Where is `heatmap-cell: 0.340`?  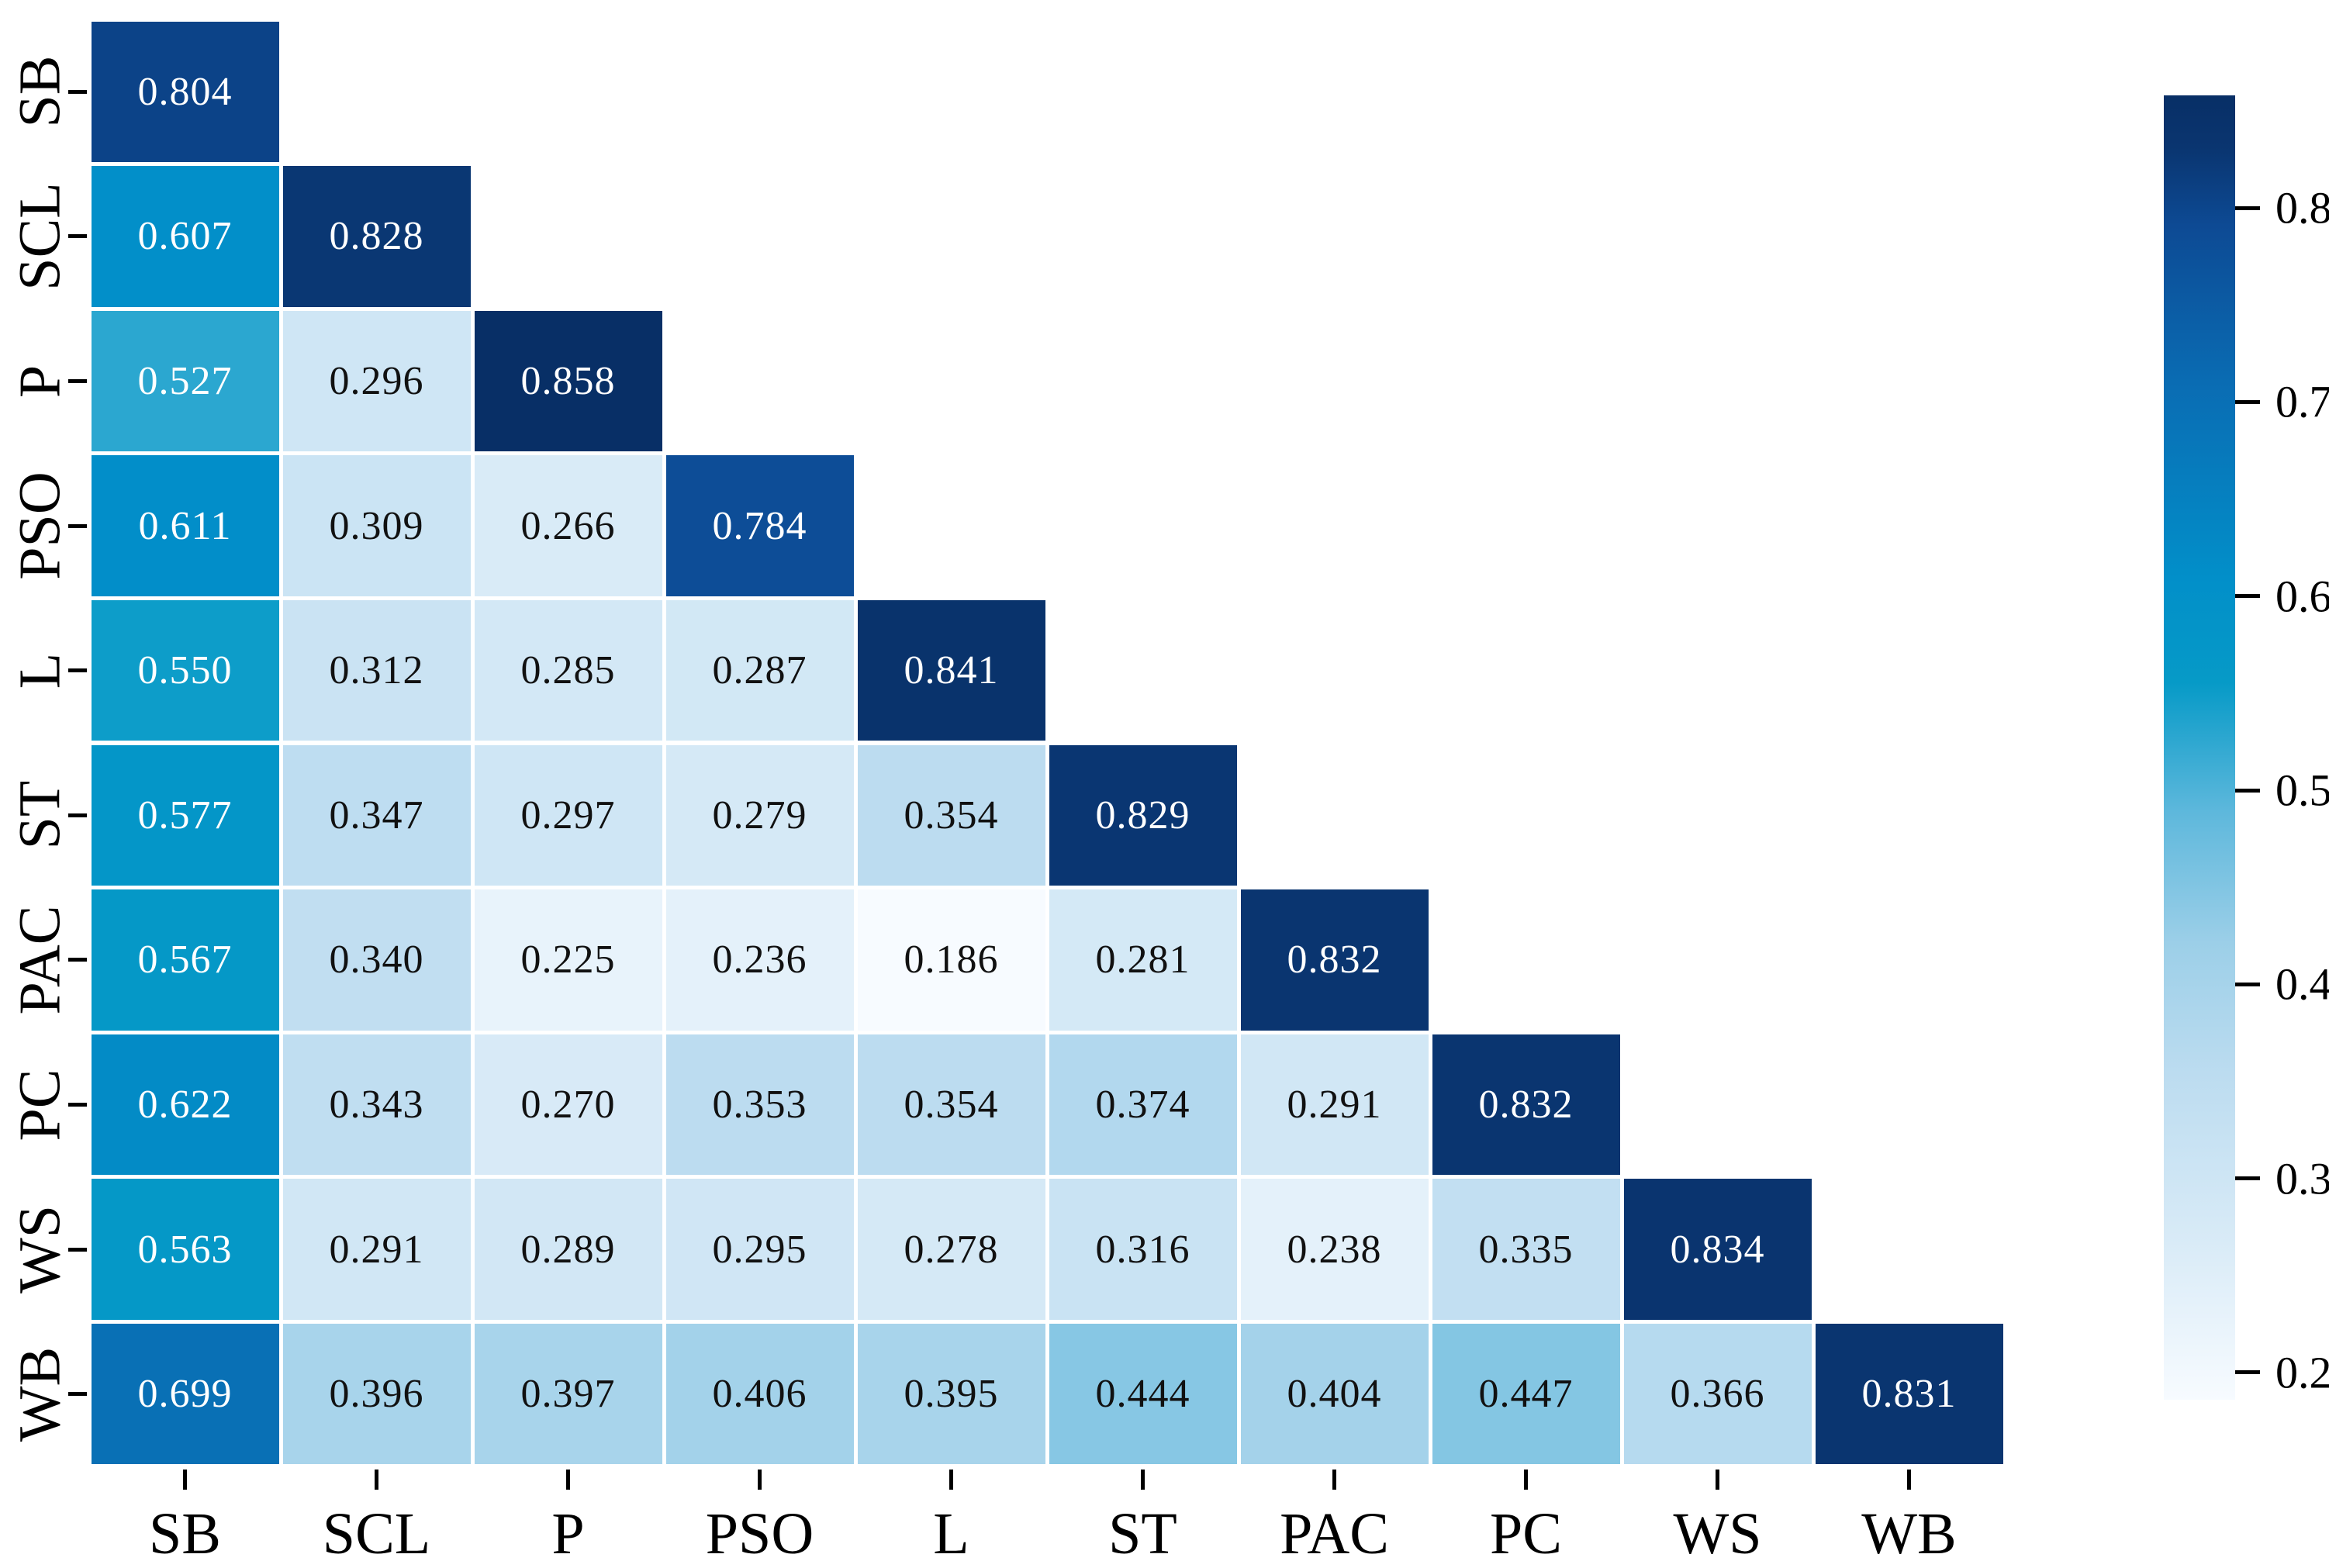 heatmap-cell: 0.340 is located at coordinates (376, 960).